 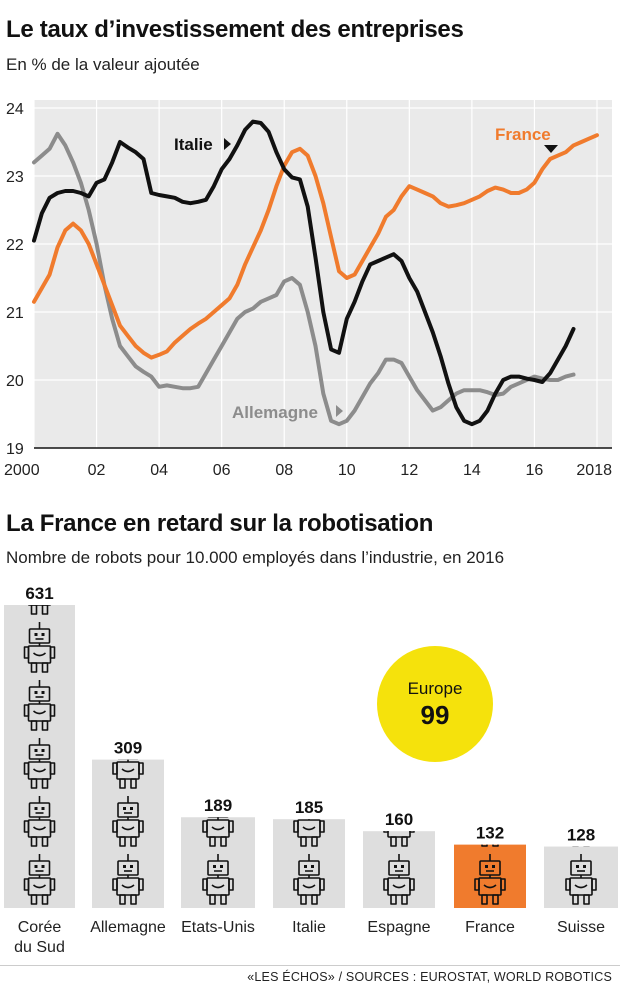 What do you see at coordinates (490, 833) in the screenshot?
I see `bar-value-label: 132` at bounding box center [490, 833].